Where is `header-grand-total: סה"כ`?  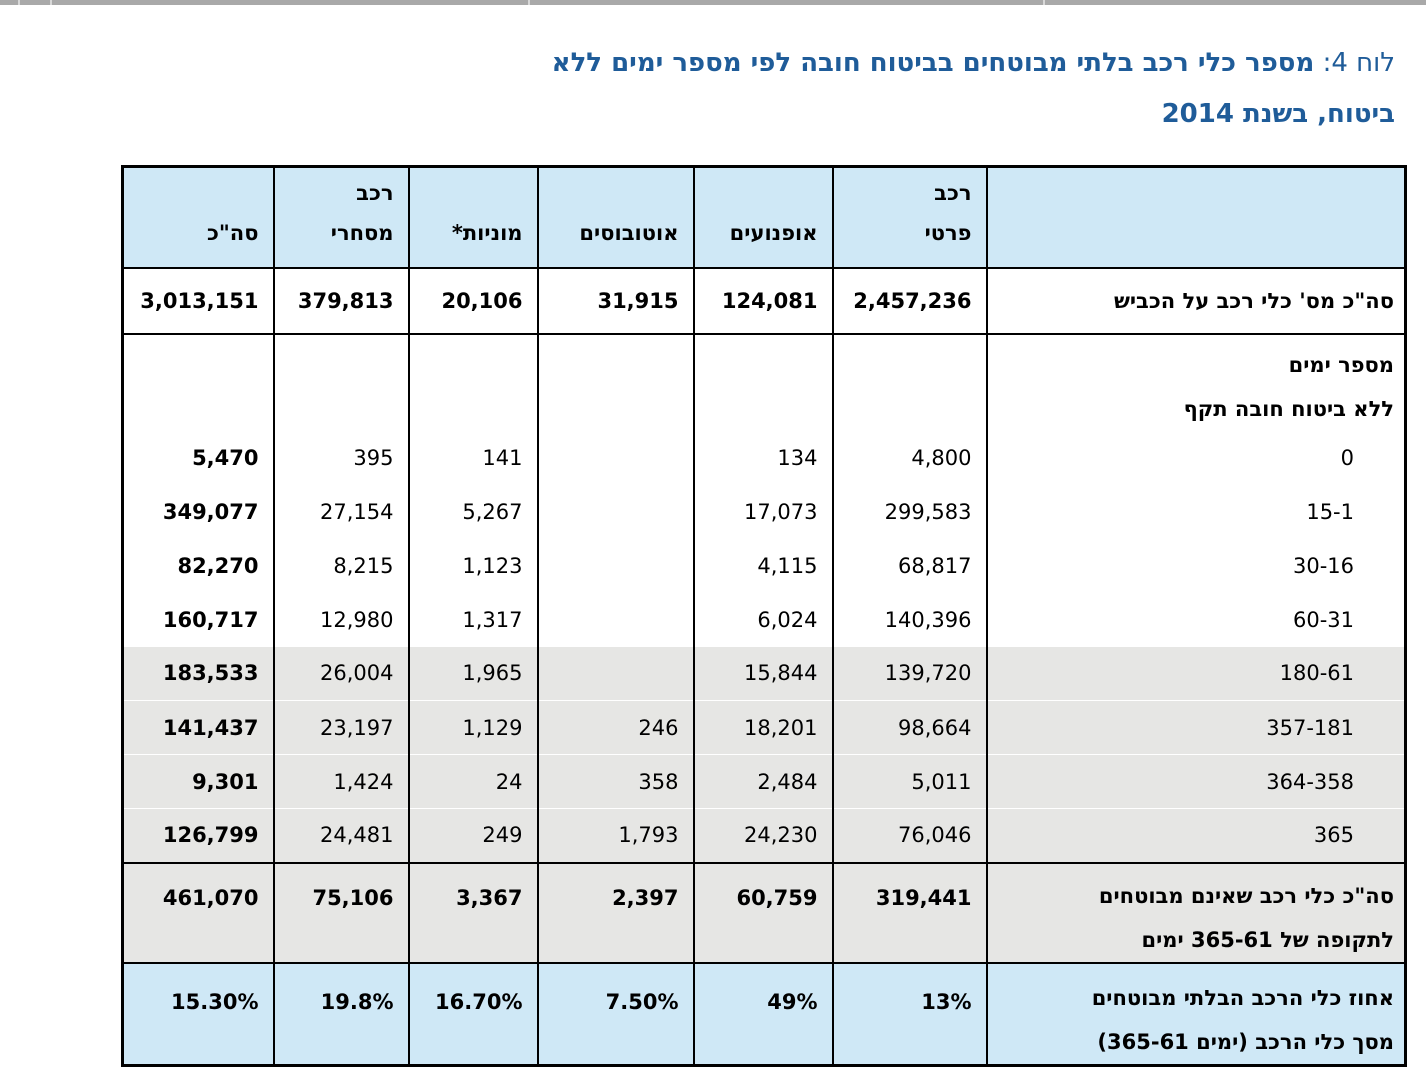 header-grand-total: סה"כ is located at coordinates (198, 217).